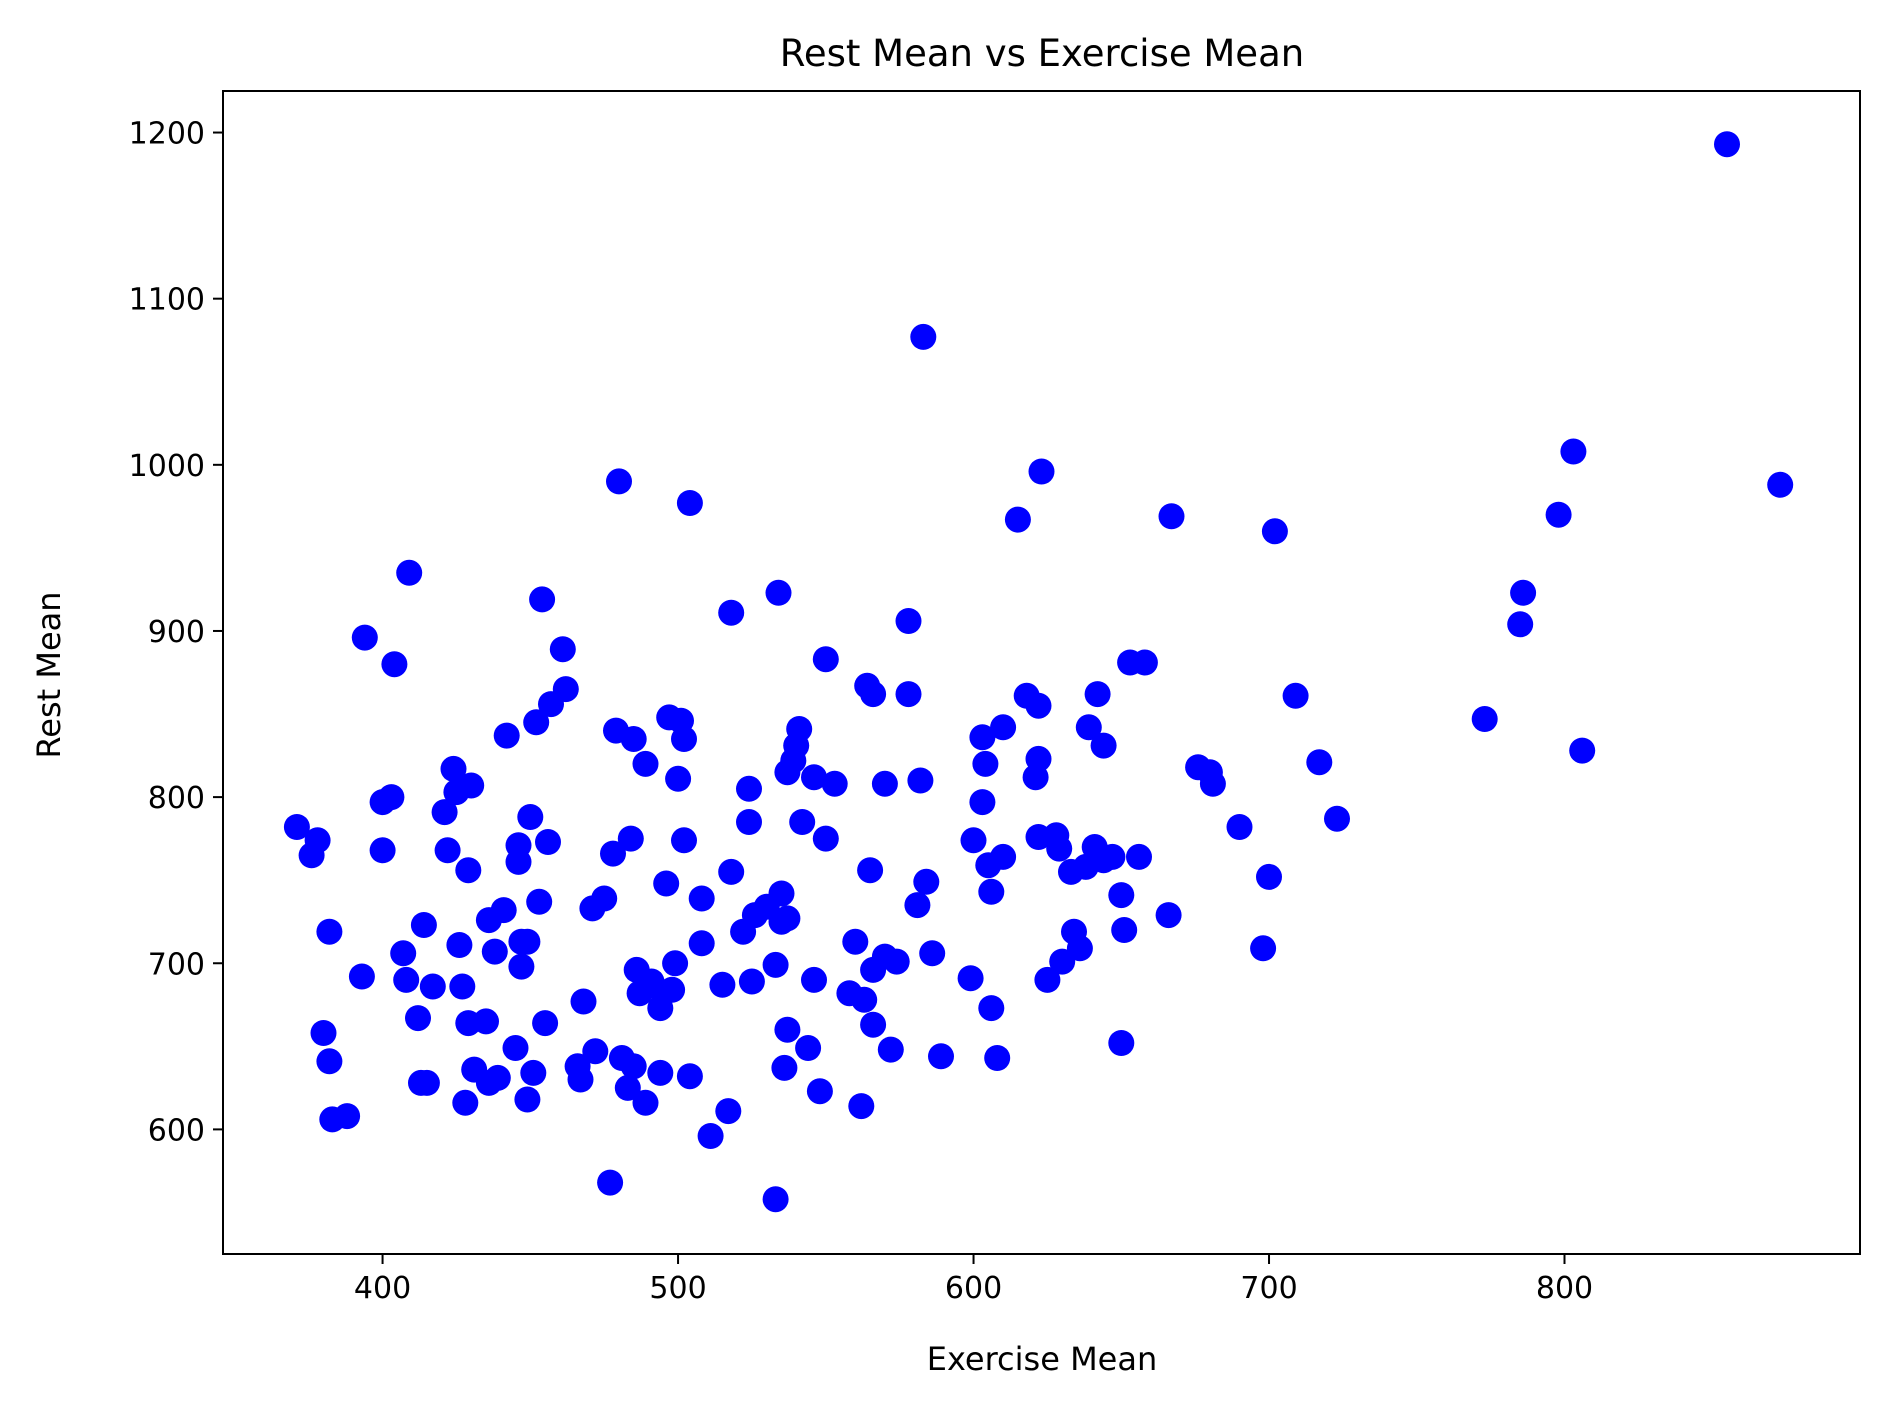 This screenshot has height=1403, width=1879. Describe the element at coordinates (1268, 1288) in the screenshot. I see `x-tick-label: 700` at that location.